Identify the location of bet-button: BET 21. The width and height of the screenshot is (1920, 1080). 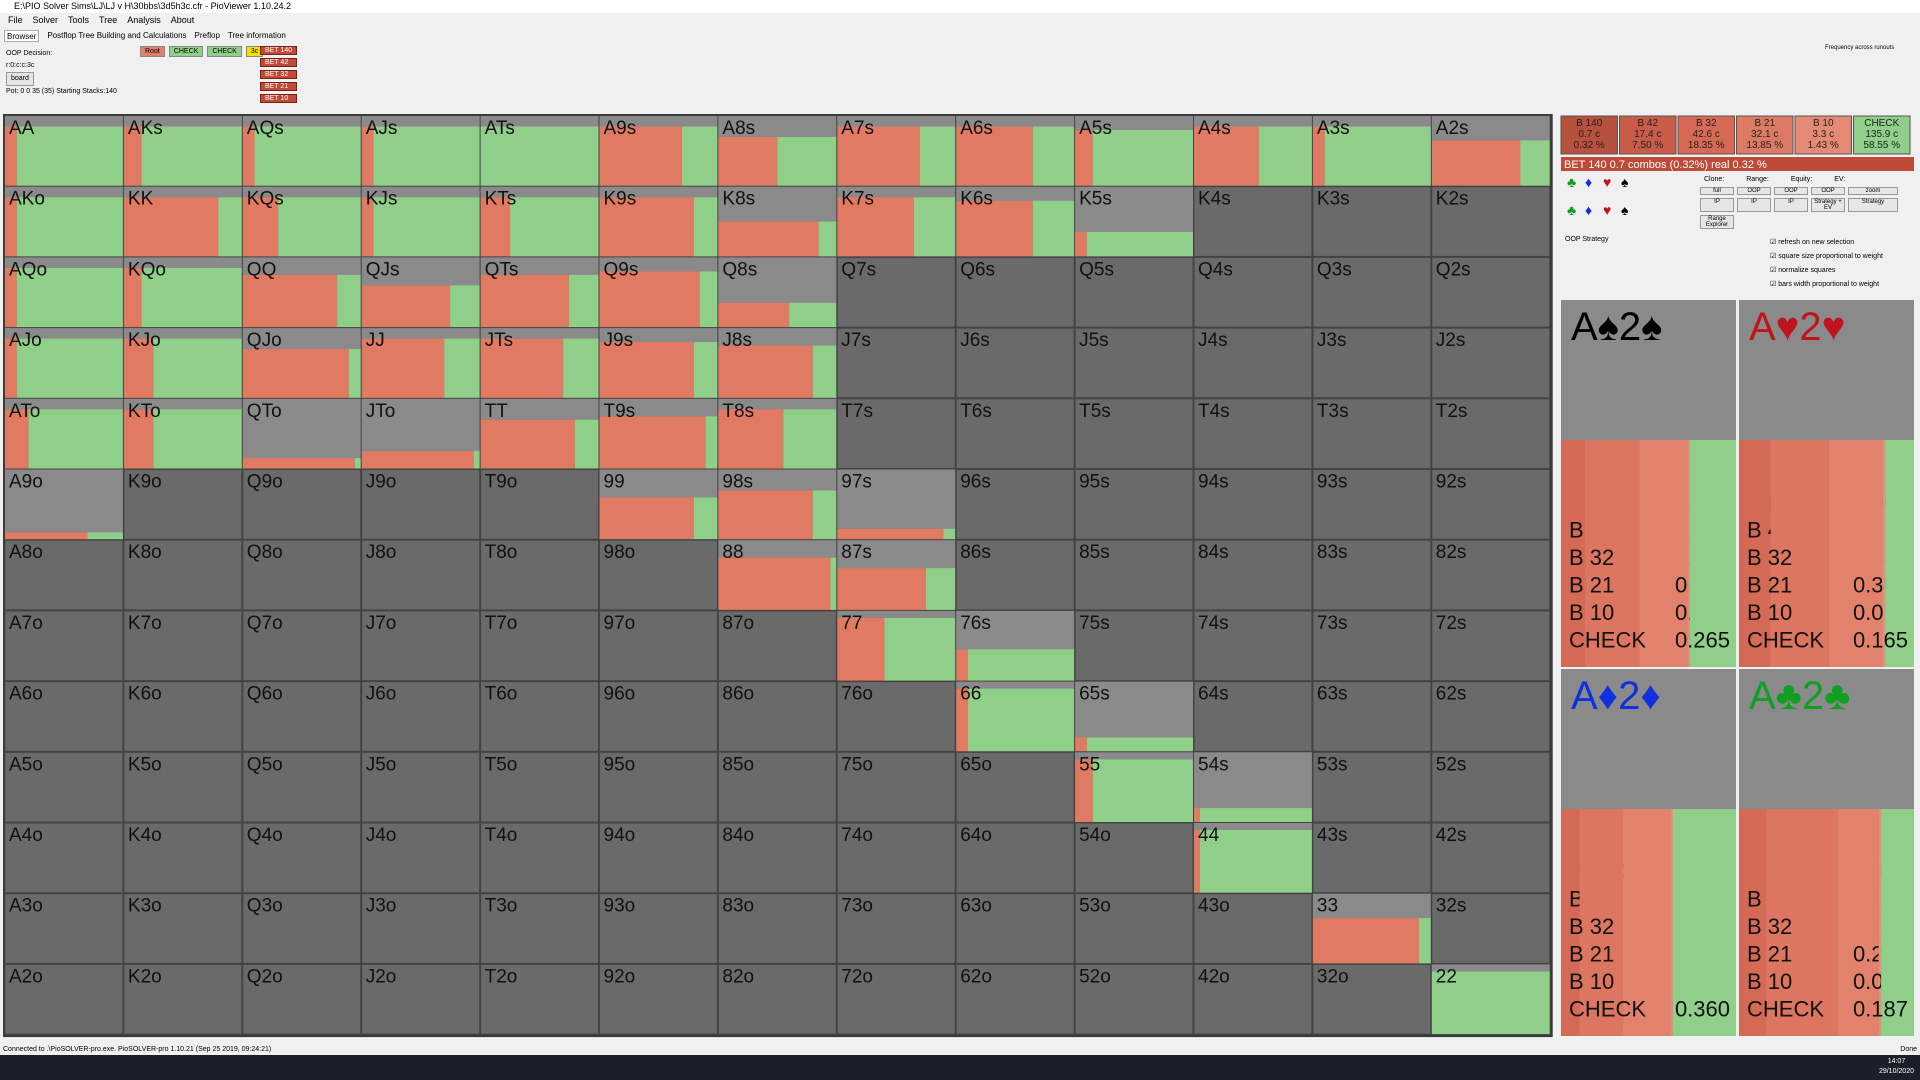
(279, 86).